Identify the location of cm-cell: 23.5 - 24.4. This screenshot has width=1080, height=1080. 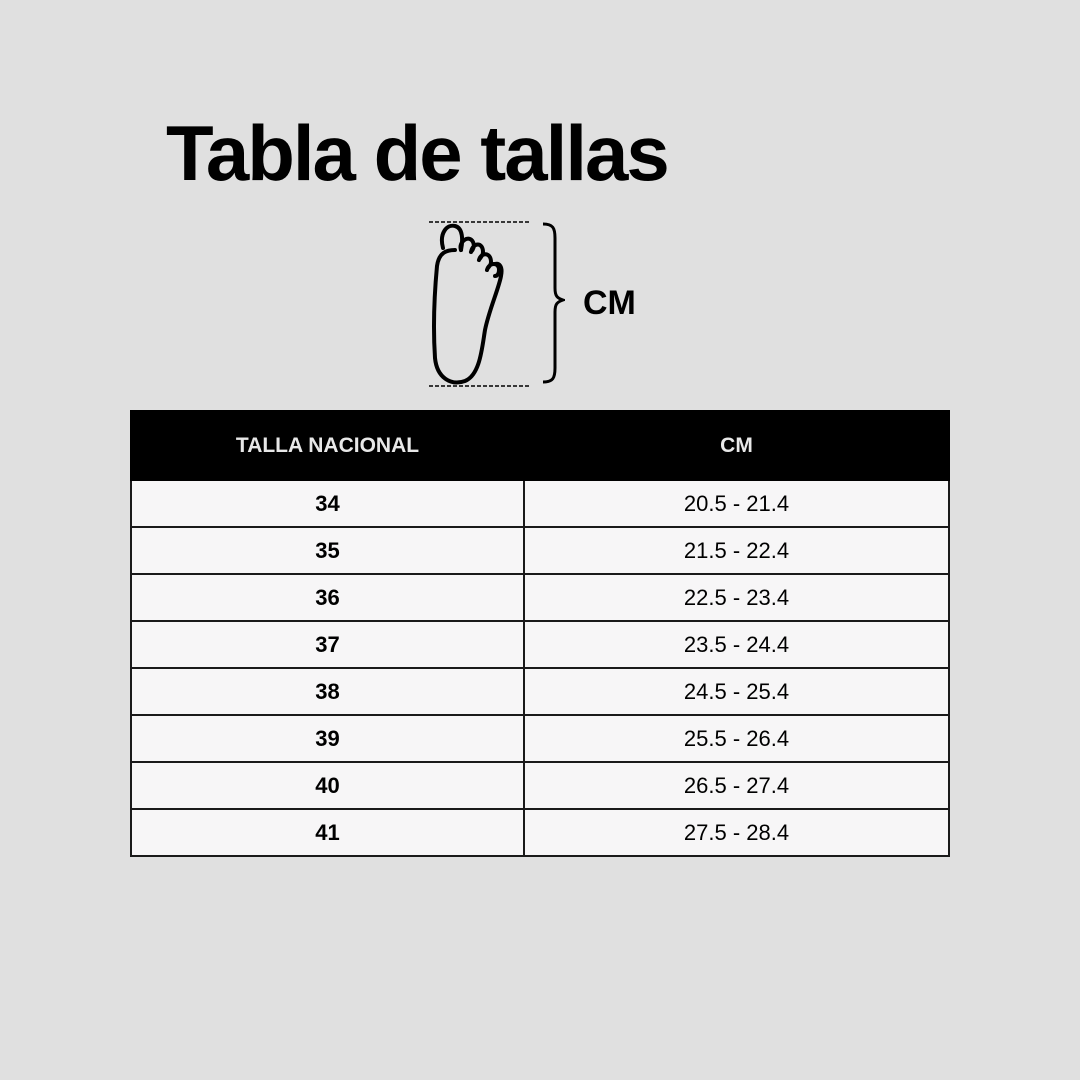
(736, 644).